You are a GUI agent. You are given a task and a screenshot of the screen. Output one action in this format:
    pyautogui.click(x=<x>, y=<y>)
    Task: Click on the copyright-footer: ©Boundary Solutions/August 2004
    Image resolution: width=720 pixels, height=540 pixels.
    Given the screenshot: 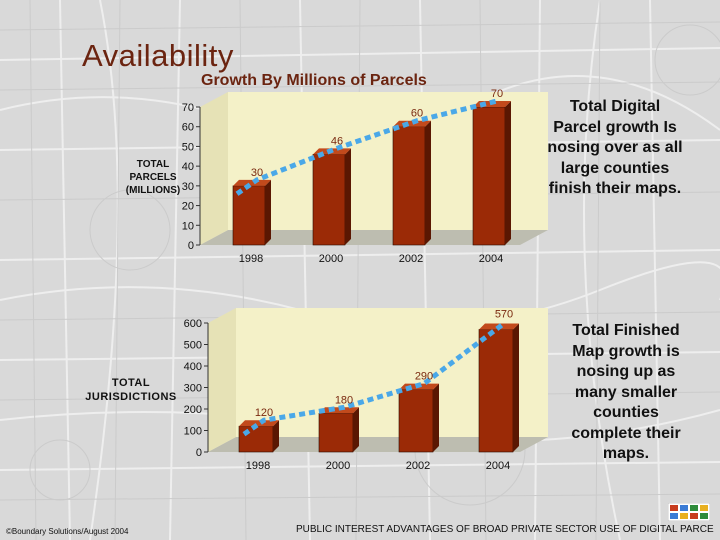 What is the action you would take?
    pyautogui.click(x=67, y=531)
    